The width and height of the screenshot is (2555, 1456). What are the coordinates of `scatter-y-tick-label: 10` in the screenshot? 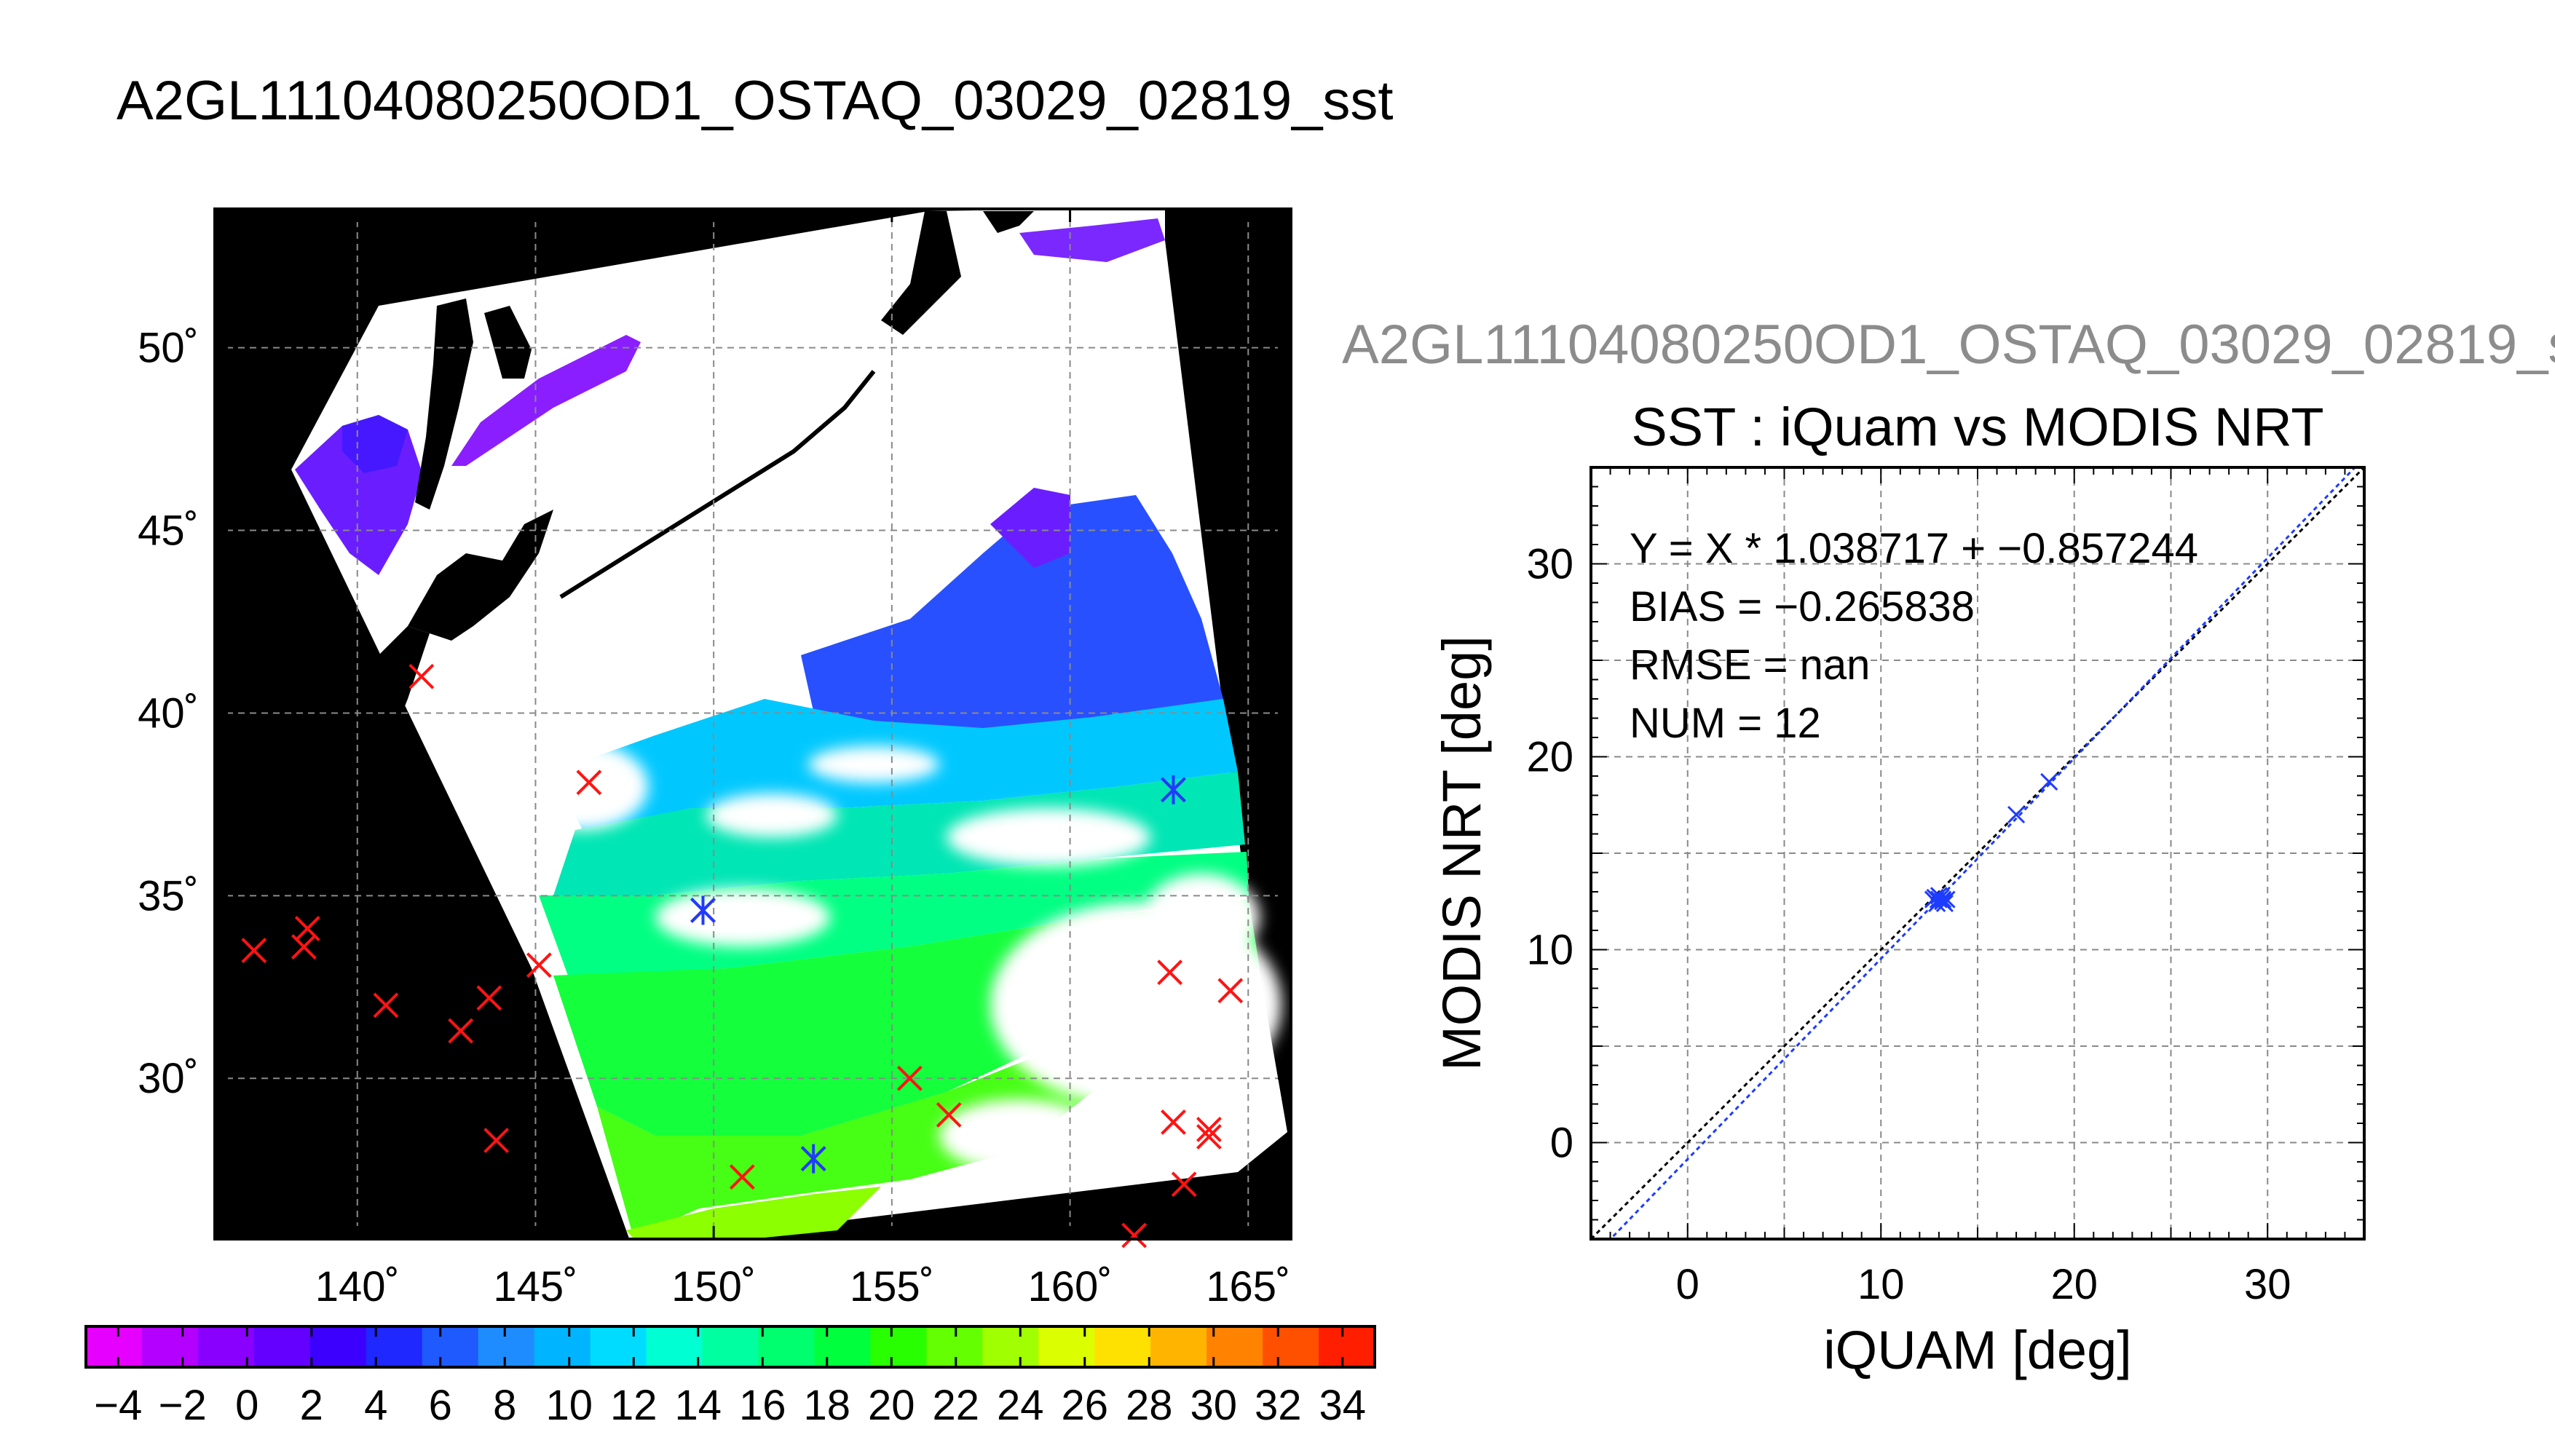 It's located at (1549, 950).